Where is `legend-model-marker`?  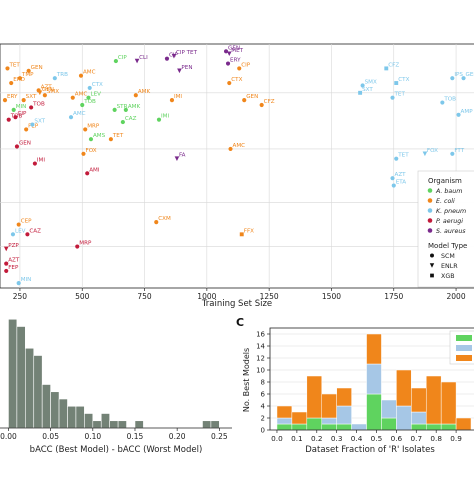
legend-model-marker is located at coordinates (432, 265).